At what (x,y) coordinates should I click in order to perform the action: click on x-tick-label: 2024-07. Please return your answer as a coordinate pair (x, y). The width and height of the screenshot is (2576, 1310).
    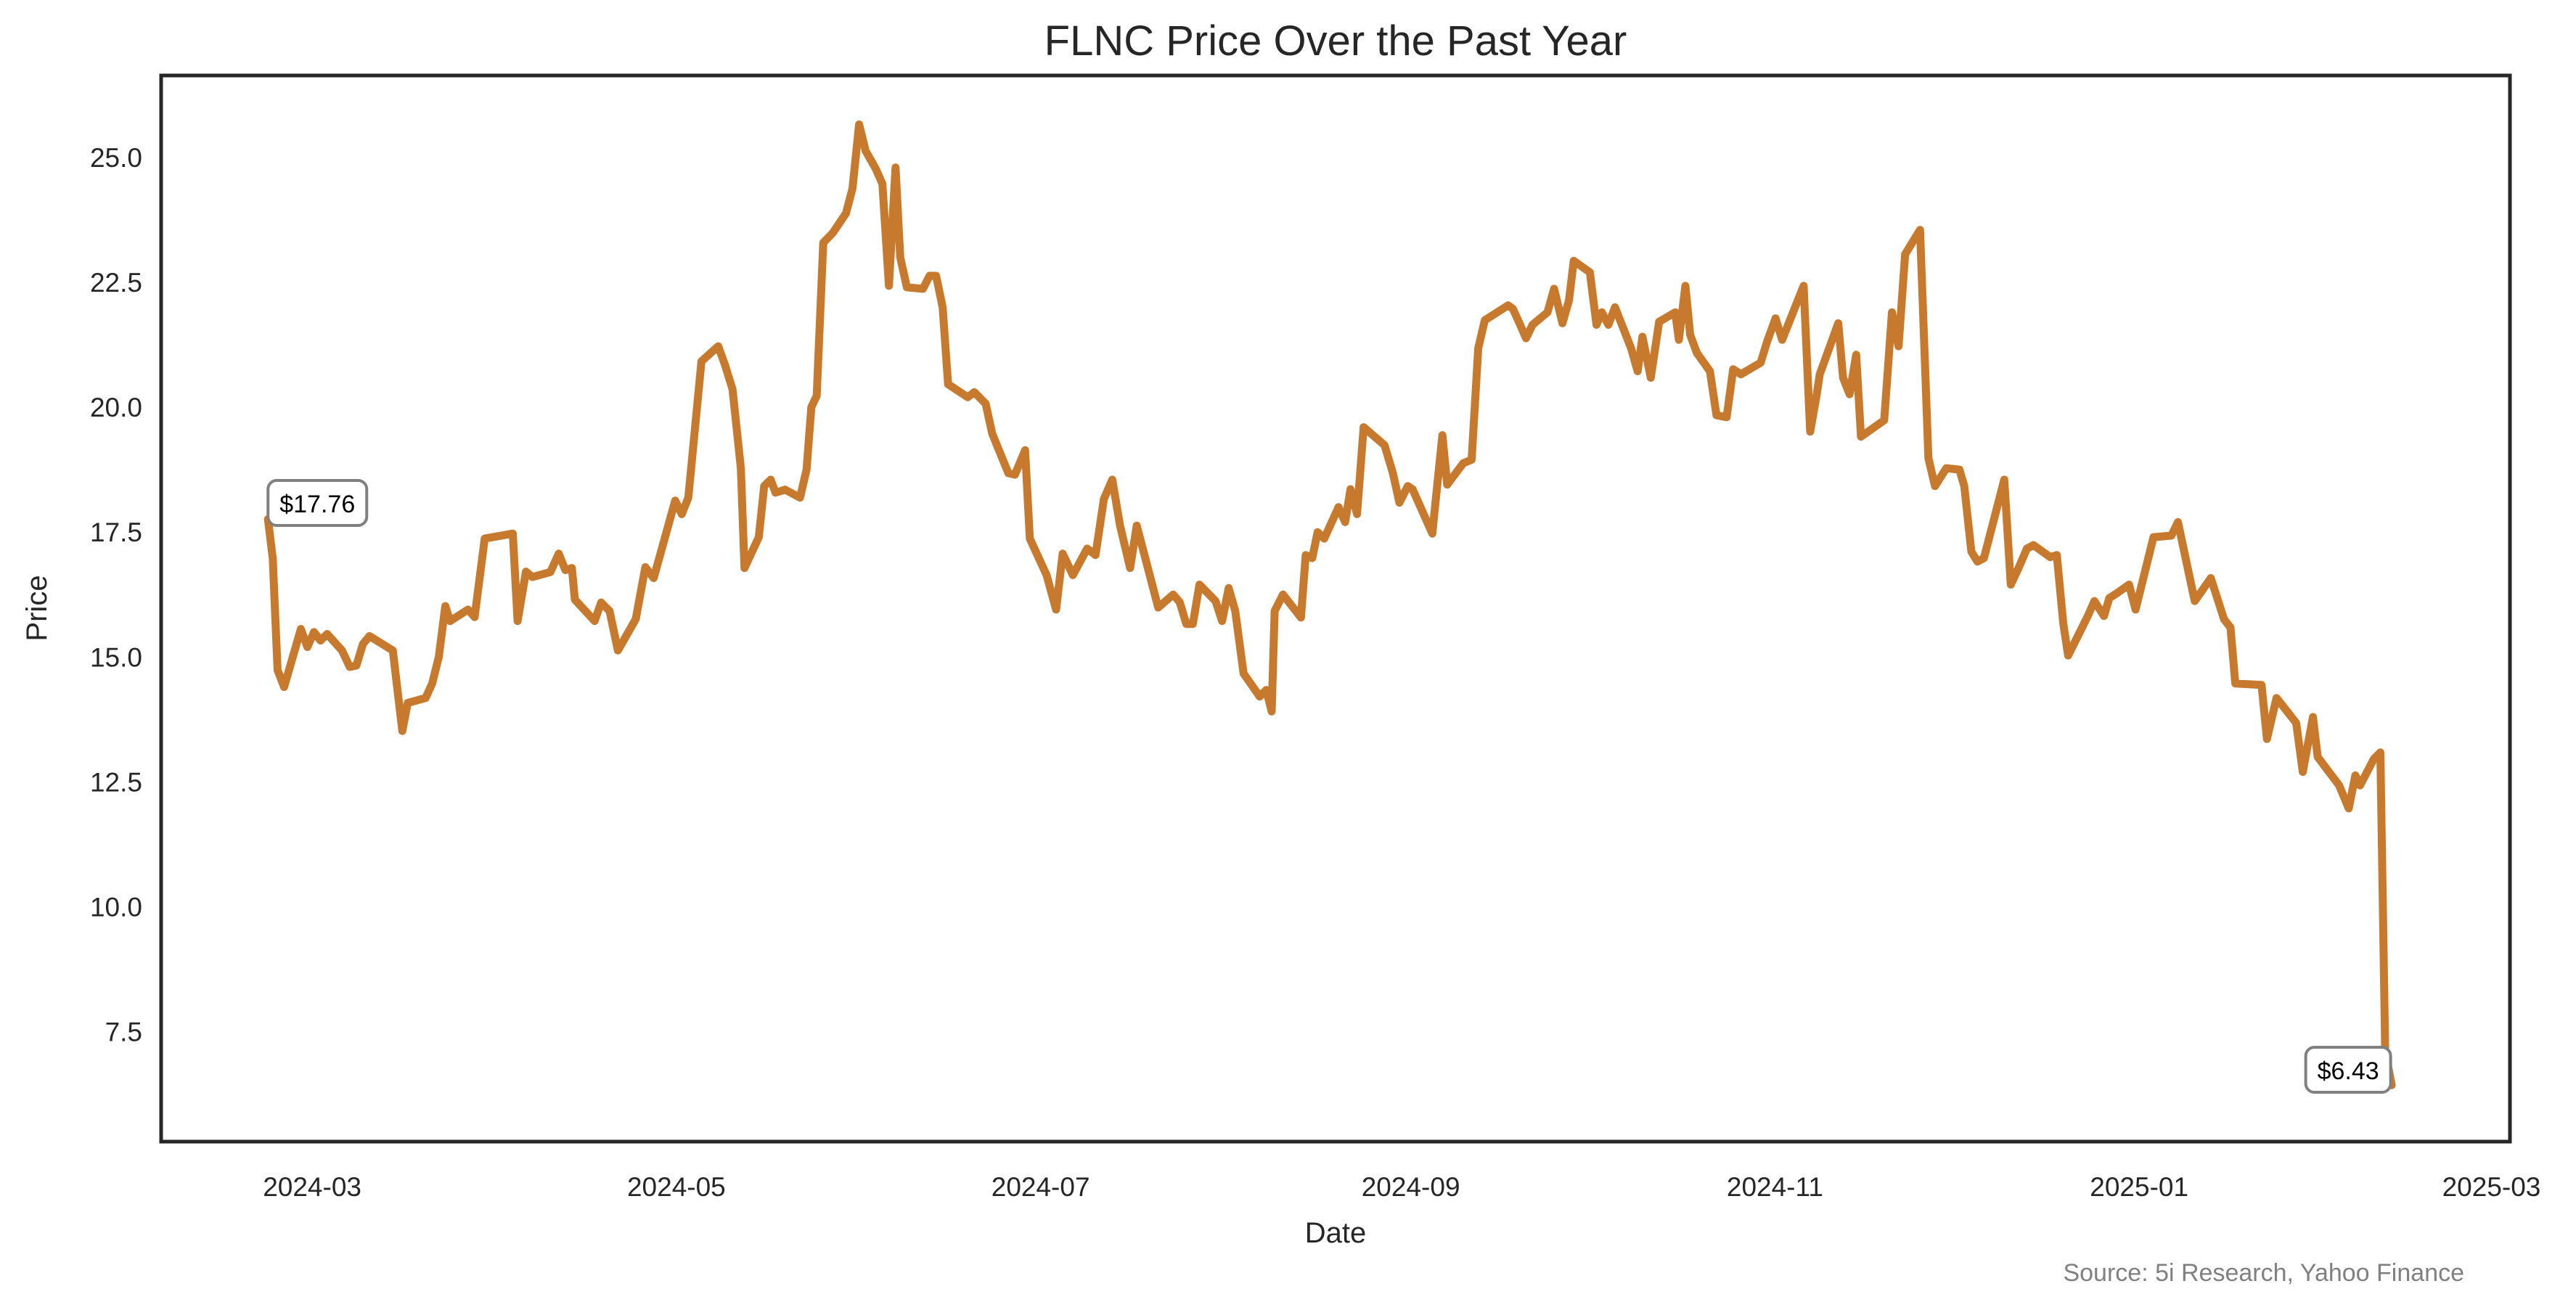
    Looking at the image, I should click on (1041, 1187).